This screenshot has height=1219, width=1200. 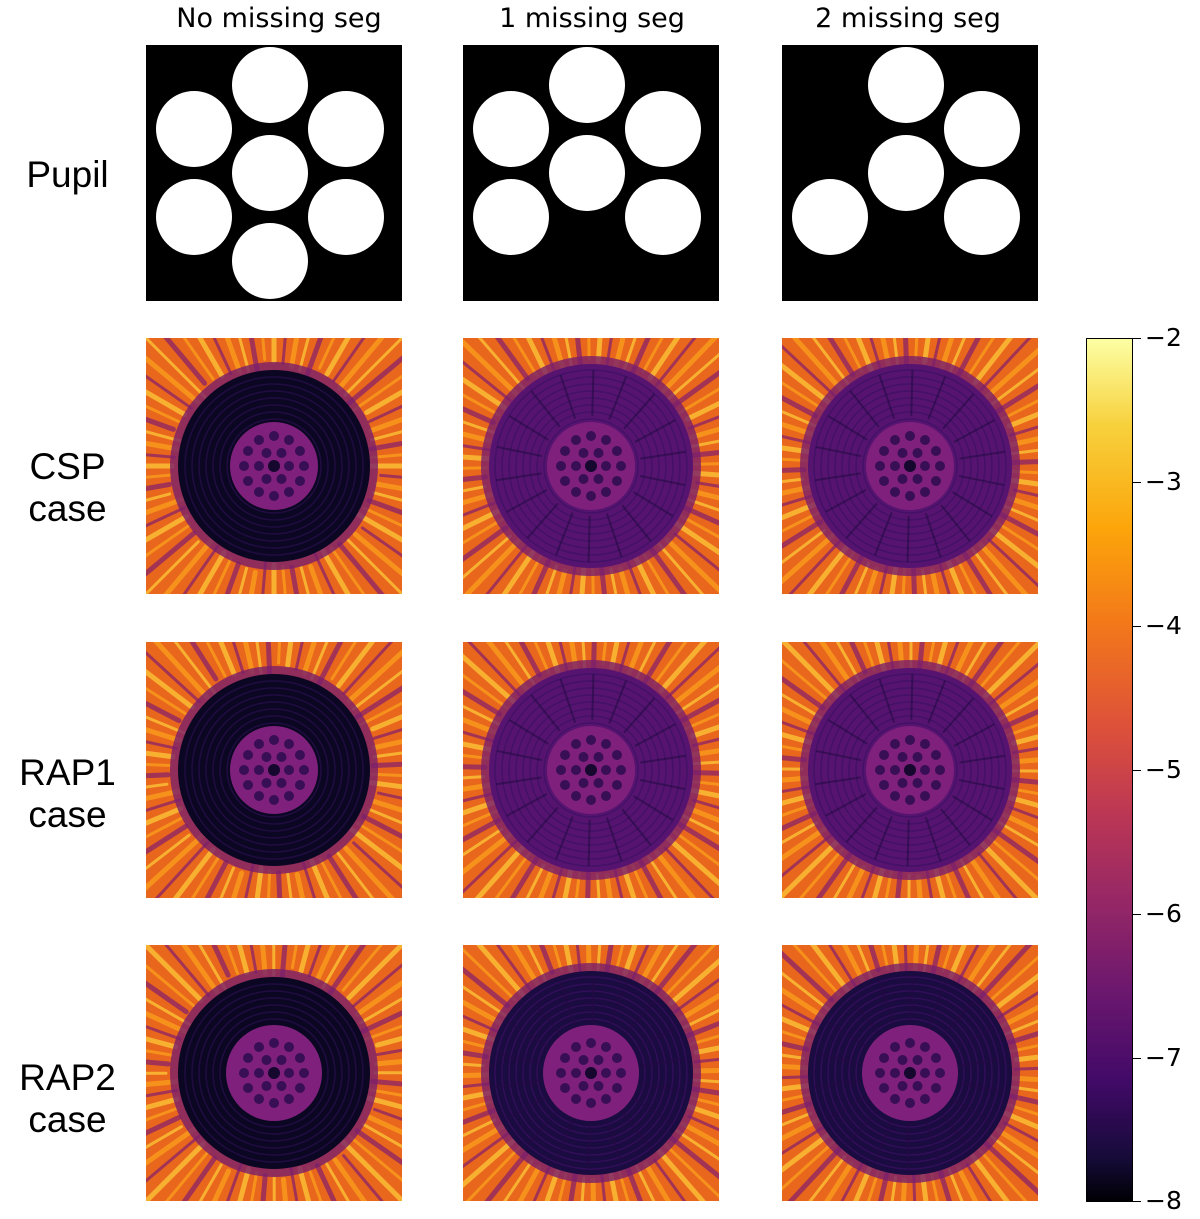 What do you see at coordinates (1163, 337) in the screenshot?
I see `colorbar-tick-label: −2` at bounding box center [1163, 337].